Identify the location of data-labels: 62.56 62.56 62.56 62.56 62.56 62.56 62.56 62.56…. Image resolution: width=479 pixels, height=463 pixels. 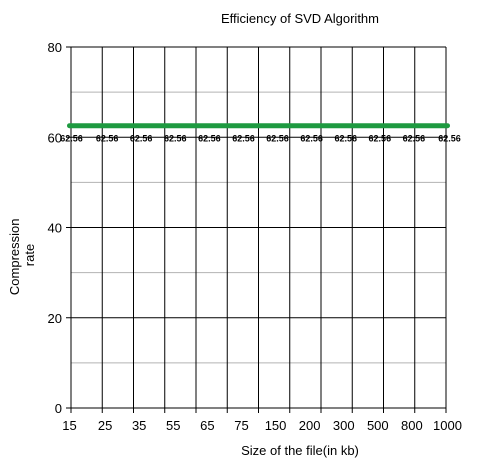
(260, 139).